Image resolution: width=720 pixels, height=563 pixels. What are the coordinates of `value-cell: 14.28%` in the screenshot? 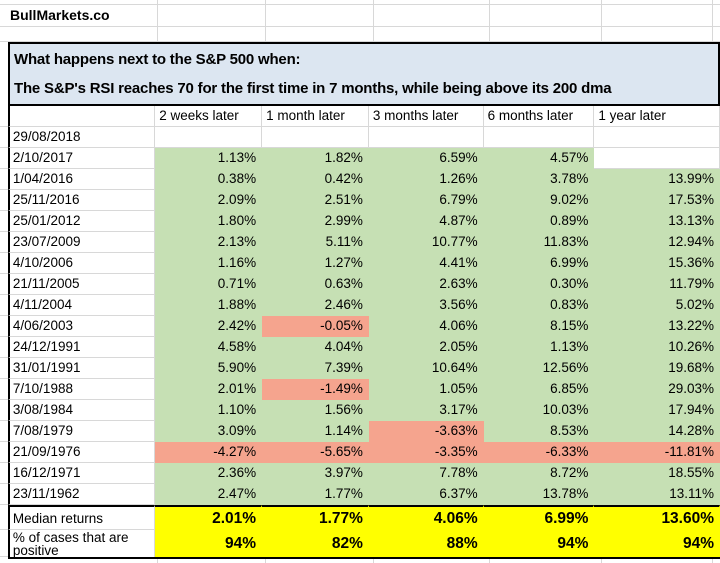 It's located at (657, 431).